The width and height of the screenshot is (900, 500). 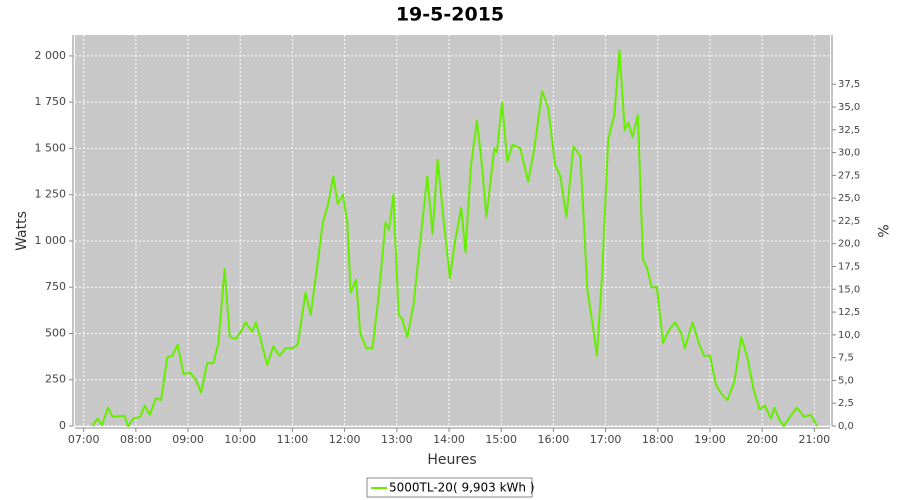 What do you see at coordinates (849, 221) in the screenshot?
I see `y2-tick-label: 22,5` at bounding box center [849, 221].